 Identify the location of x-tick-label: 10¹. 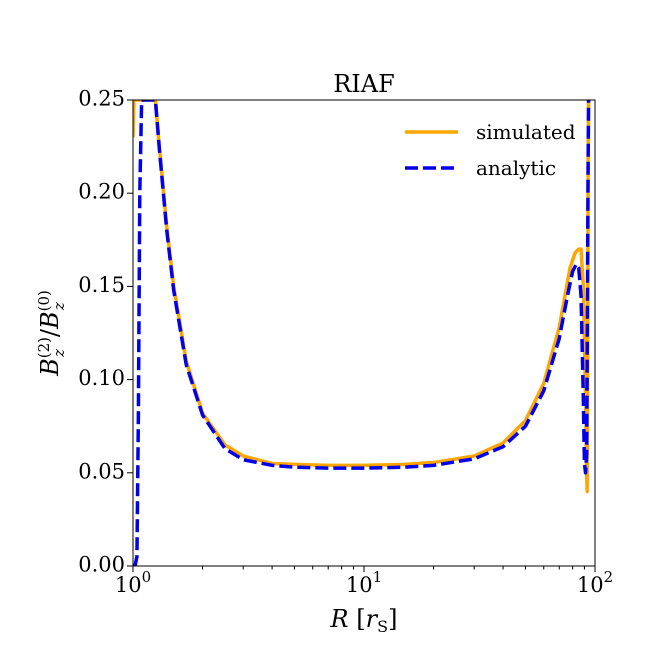
(364, 582).